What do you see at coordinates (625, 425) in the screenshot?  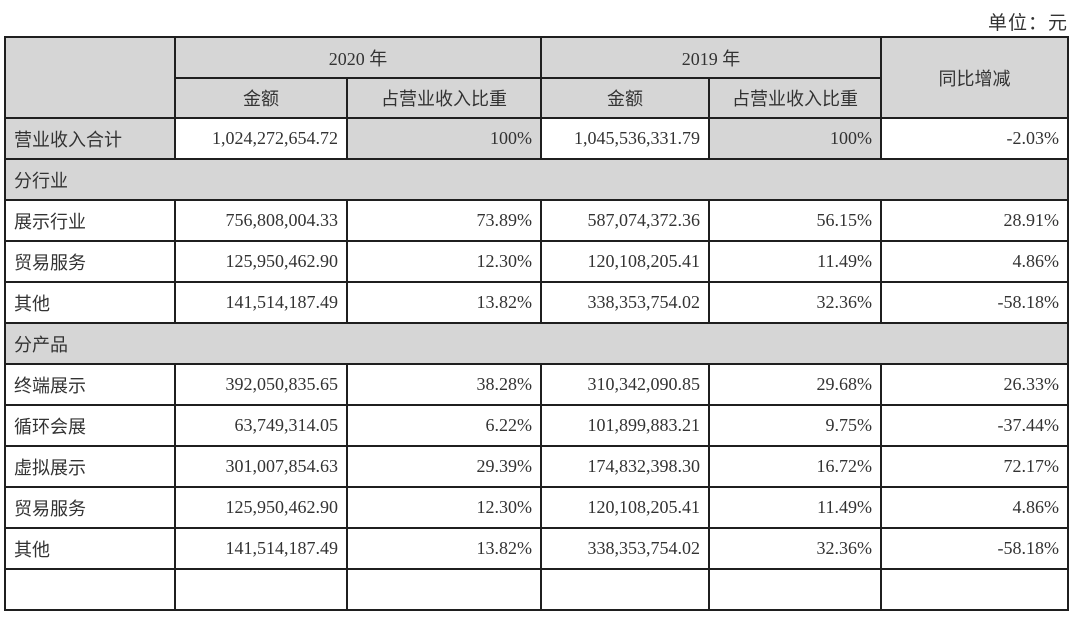 I see `amount-2019: 101,899,883.21` at bounding box center [625, 425].